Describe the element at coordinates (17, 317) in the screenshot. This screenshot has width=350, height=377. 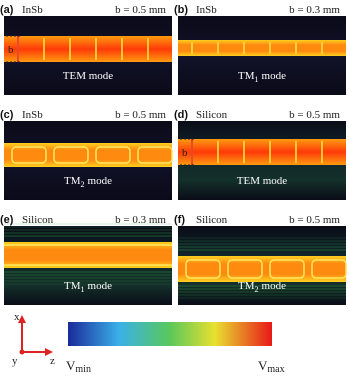
I see `x-label: x` at that location.